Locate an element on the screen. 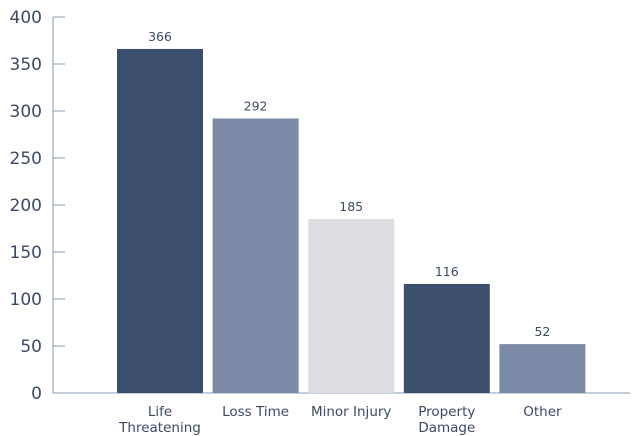  data-label: 116 is located at coordinates (447, 271).